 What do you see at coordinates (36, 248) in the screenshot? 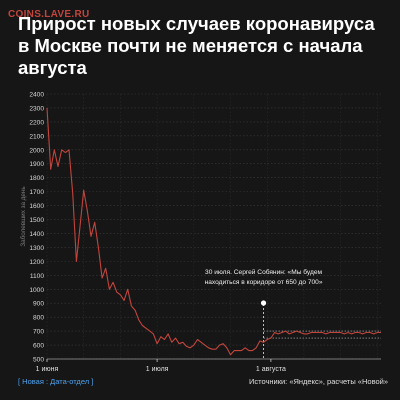
I see `y-tick-label: 1300` at bounding box center [36, 248].